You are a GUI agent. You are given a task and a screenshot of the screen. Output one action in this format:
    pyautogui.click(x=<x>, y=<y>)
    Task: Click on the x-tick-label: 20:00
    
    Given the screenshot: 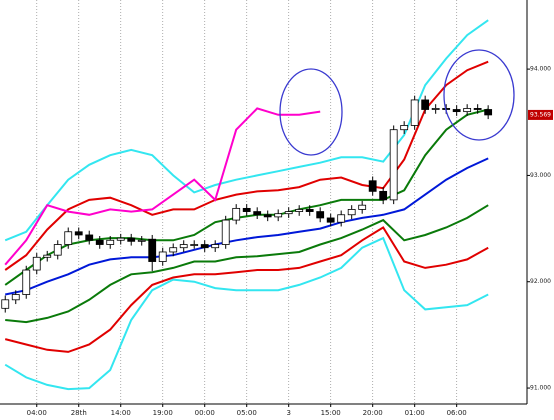 What is the action you would take?
    pyautogui.click(x=373, y=413)
    